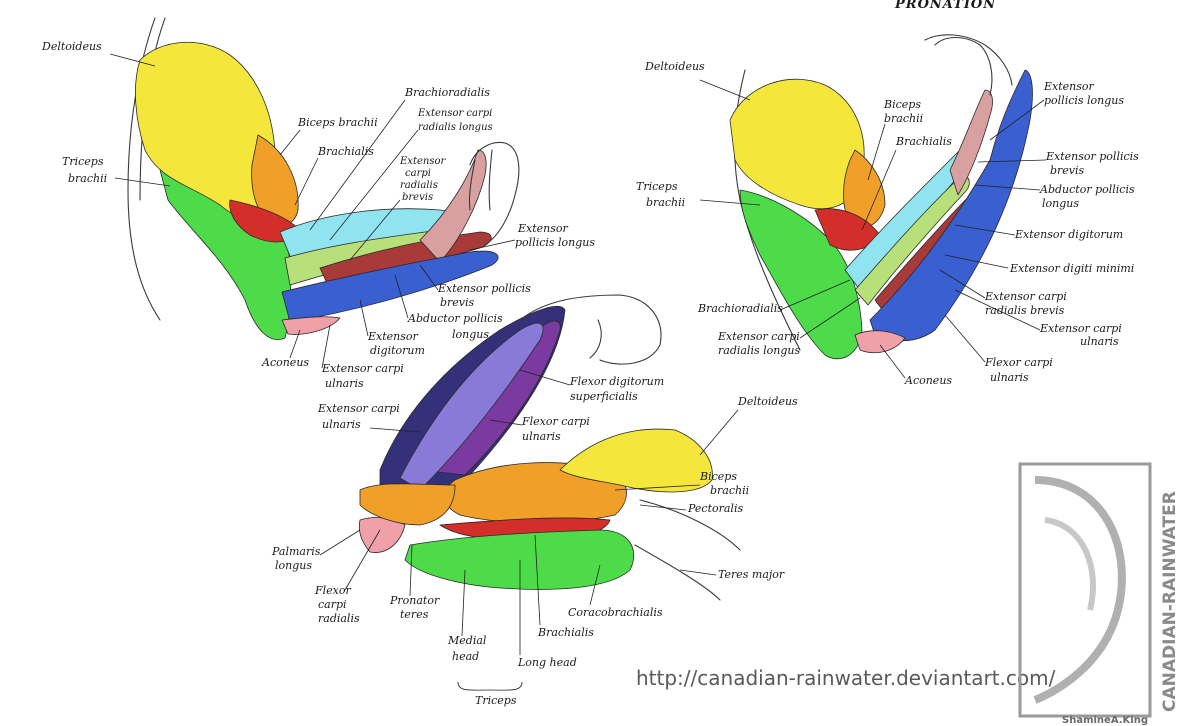 Image resolution: width=1200 pixels, height=726 pixels. What do you see at coordinates (296, 551) in the screenshot?
I see `bottom-palmaris-label-1: Palmaris` at bounding box center [296, 551].